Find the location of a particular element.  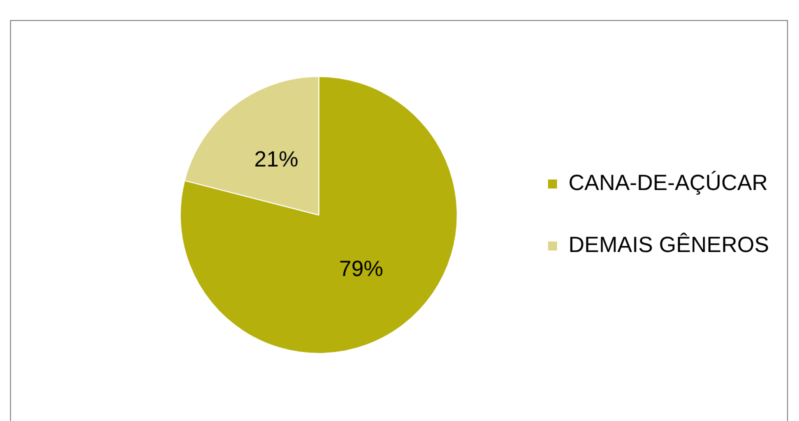

data-label: 79% is located at coordinates (361, 268).